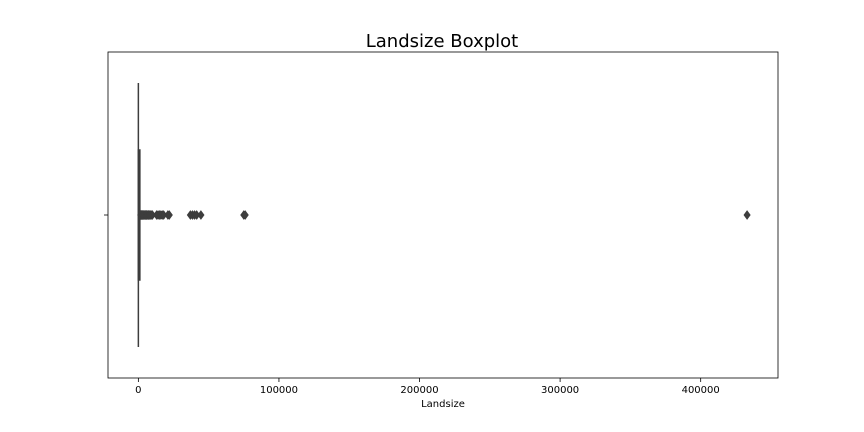  What do you see at coordinates (419, 390) in the screenshot?
I see `x-tick-label: 200000` at bounding box center [419, 390].